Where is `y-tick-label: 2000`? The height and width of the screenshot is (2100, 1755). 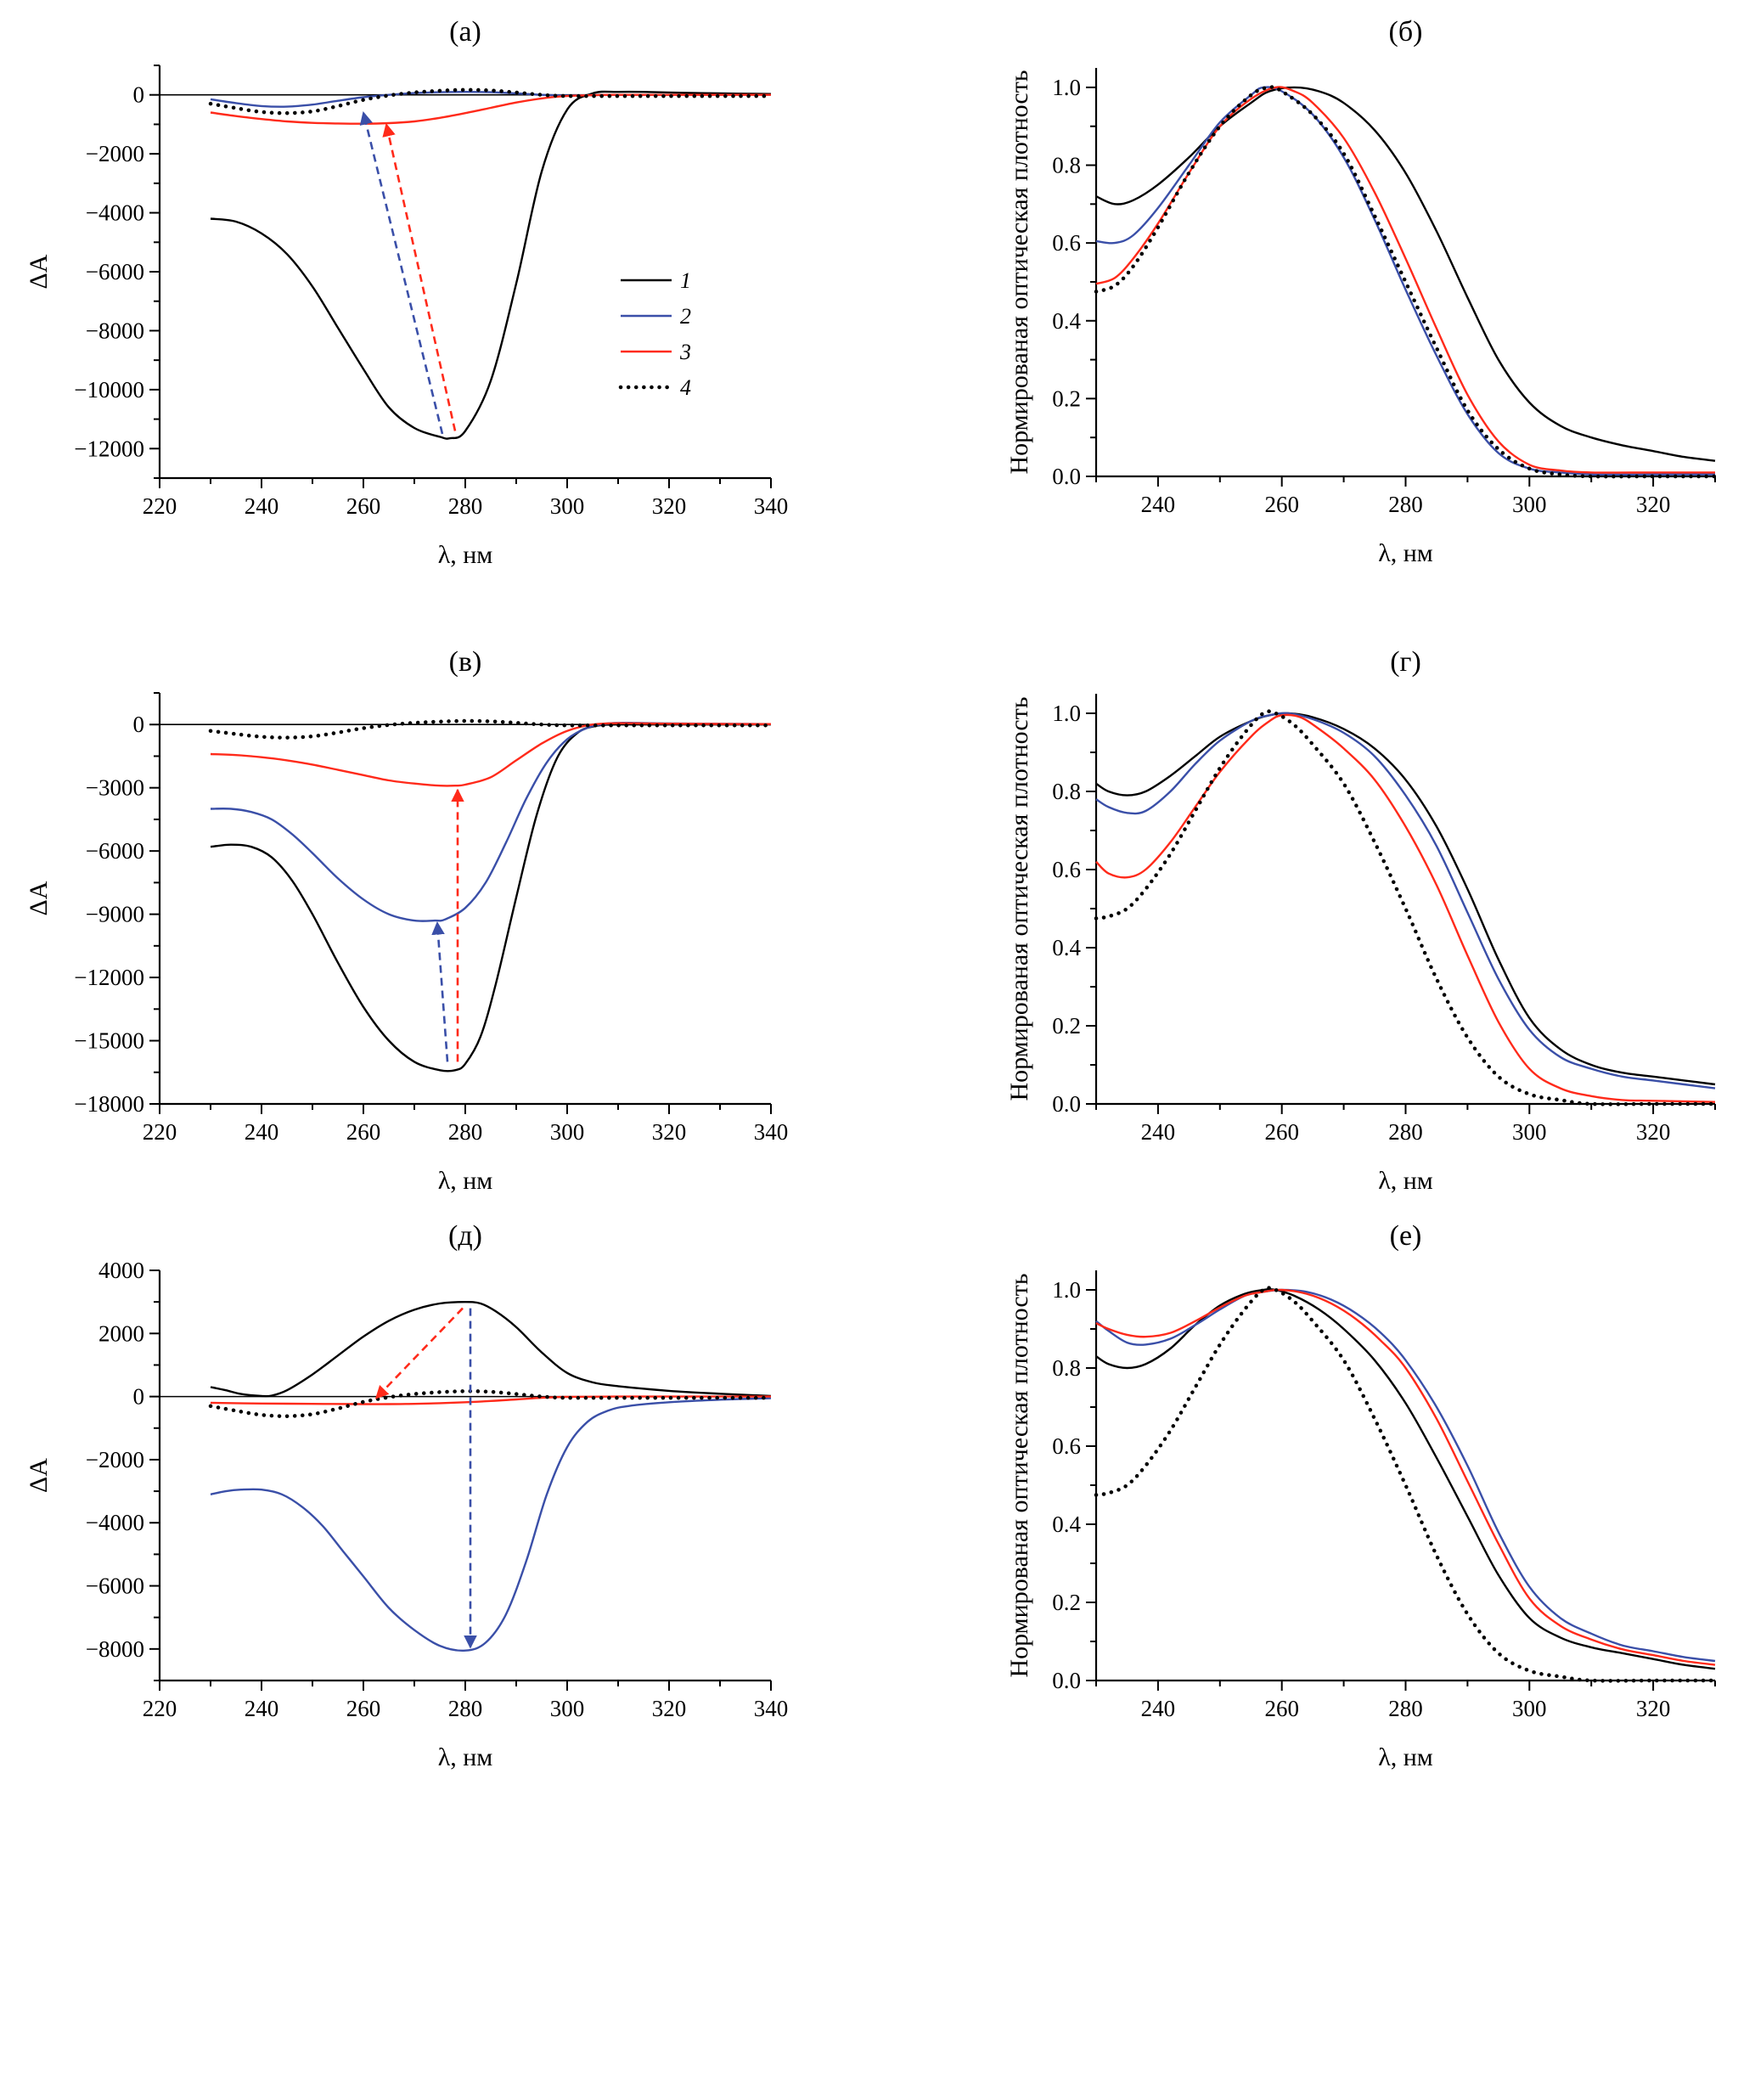 y-tick-label: 2000 is located at coordinates (121, 1333).